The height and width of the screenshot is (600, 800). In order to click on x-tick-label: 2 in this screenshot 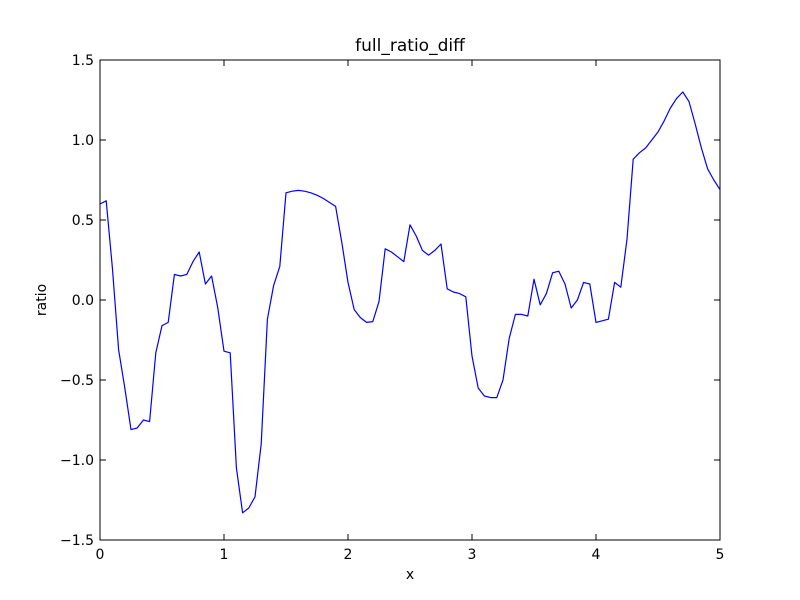, I will do `click(348, 555)`.